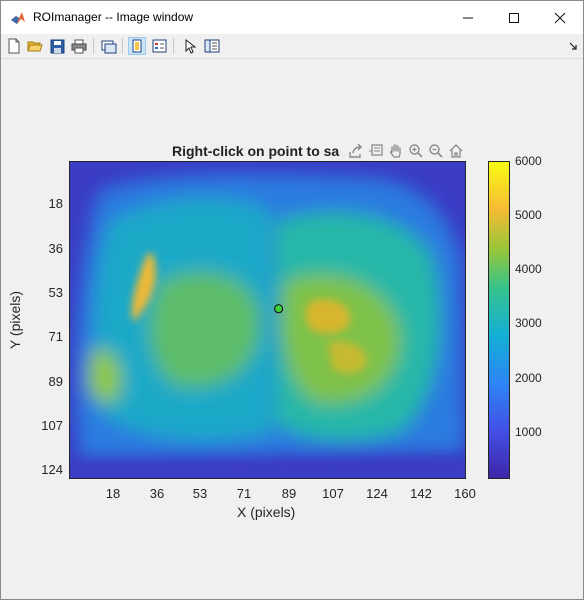 The image size is (584, 600). What do you see at coordinates (377, 493) in the screenshot?
I see `x-tick-label: 124` at bounding box center [377, 493].